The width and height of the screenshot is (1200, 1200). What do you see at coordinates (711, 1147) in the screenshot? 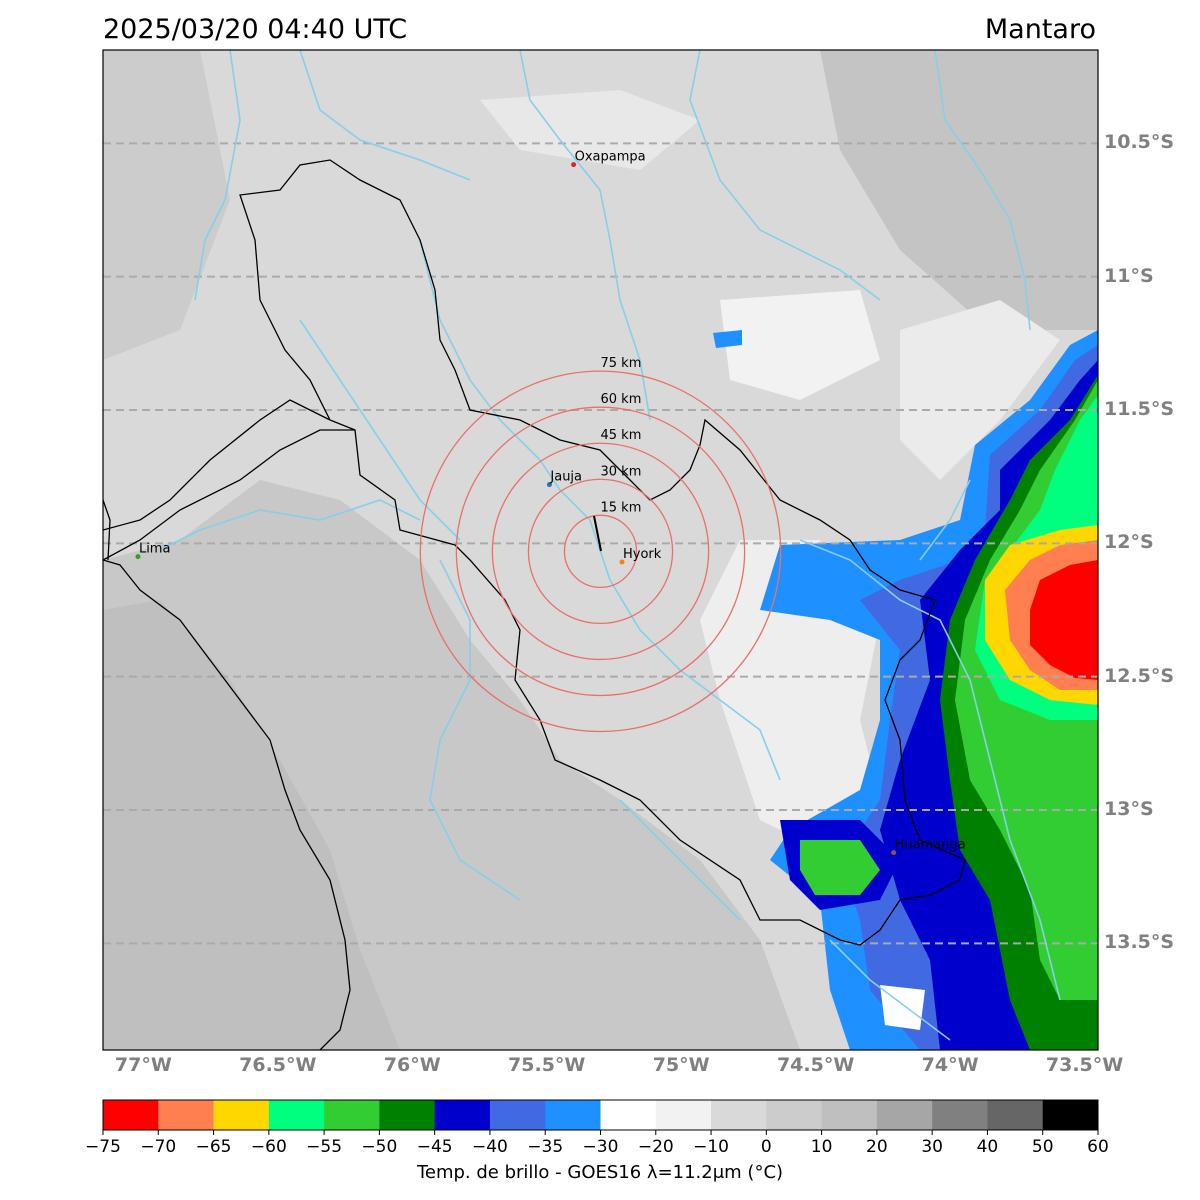
I see `colorbar-tick-label: −10` at bounding box center [711, 1147].